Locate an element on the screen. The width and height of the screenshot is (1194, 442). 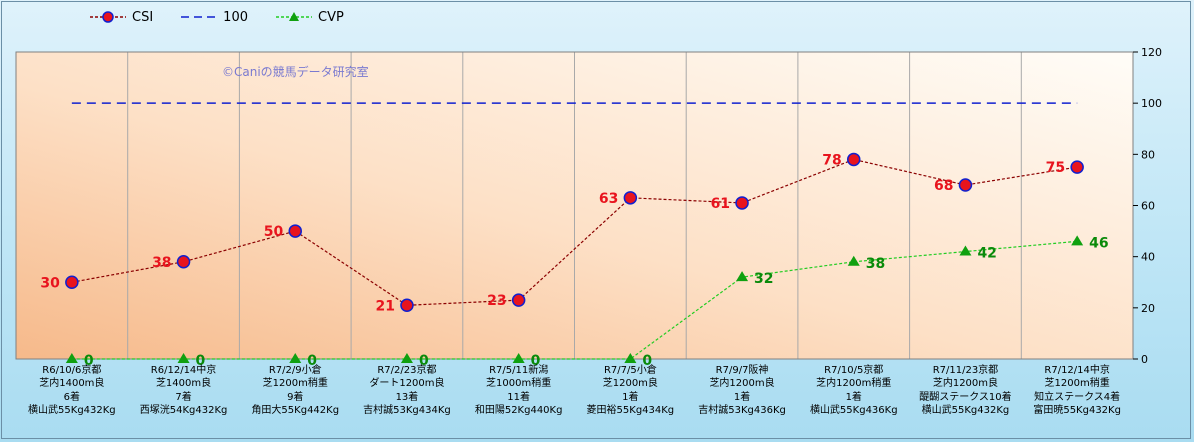
y-tick-label: 0 is located at coordinates (1144, 359).